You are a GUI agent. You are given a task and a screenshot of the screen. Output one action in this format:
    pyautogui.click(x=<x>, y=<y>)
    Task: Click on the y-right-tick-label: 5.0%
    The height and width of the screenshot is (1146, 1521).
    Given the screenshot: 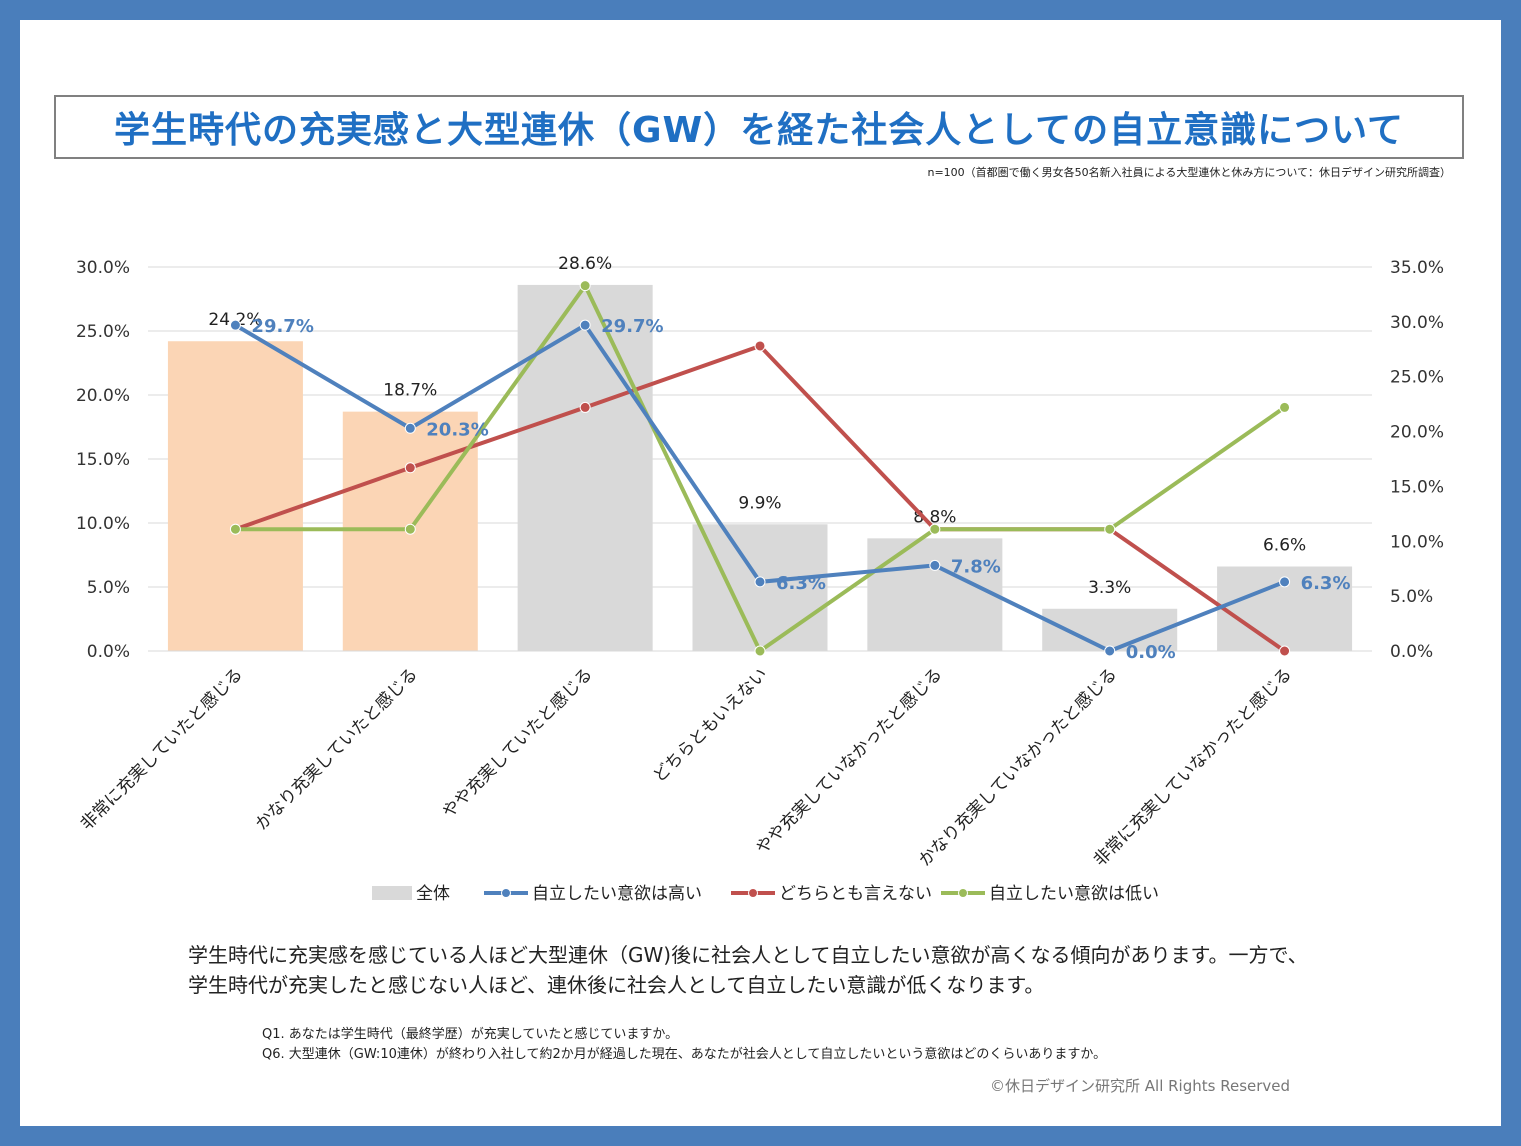 What is the action you would take?
    pyautogui.click(x=1411, y=597)
    